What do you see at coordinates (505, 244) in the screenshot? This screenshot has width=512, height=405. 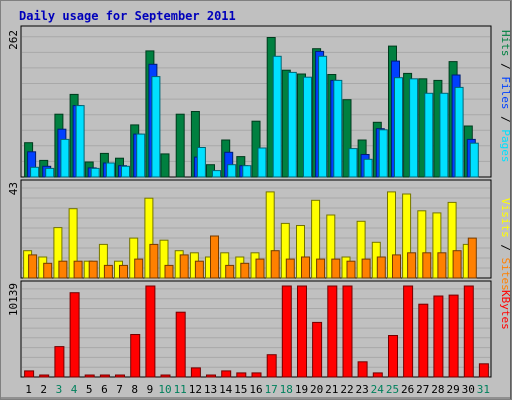 I see `legend-visits-sites: Visits / Sites` at bounding box center [505, 244].